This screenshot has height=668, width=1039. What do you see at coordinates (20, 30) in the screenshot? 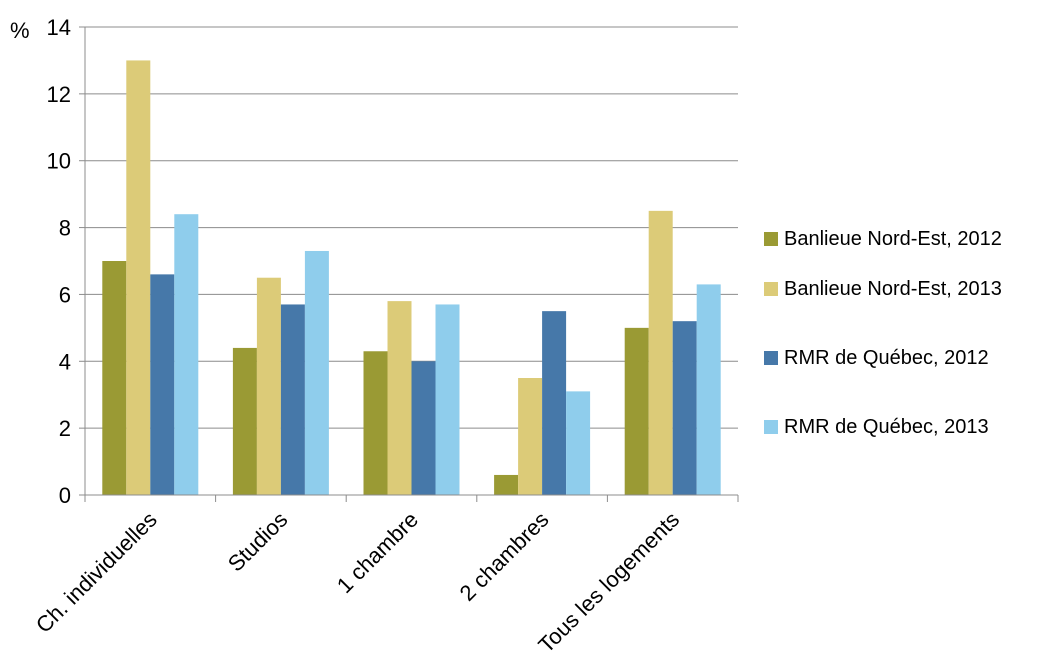
I see `y-unit-label: %` at bounding box center [20, 30].